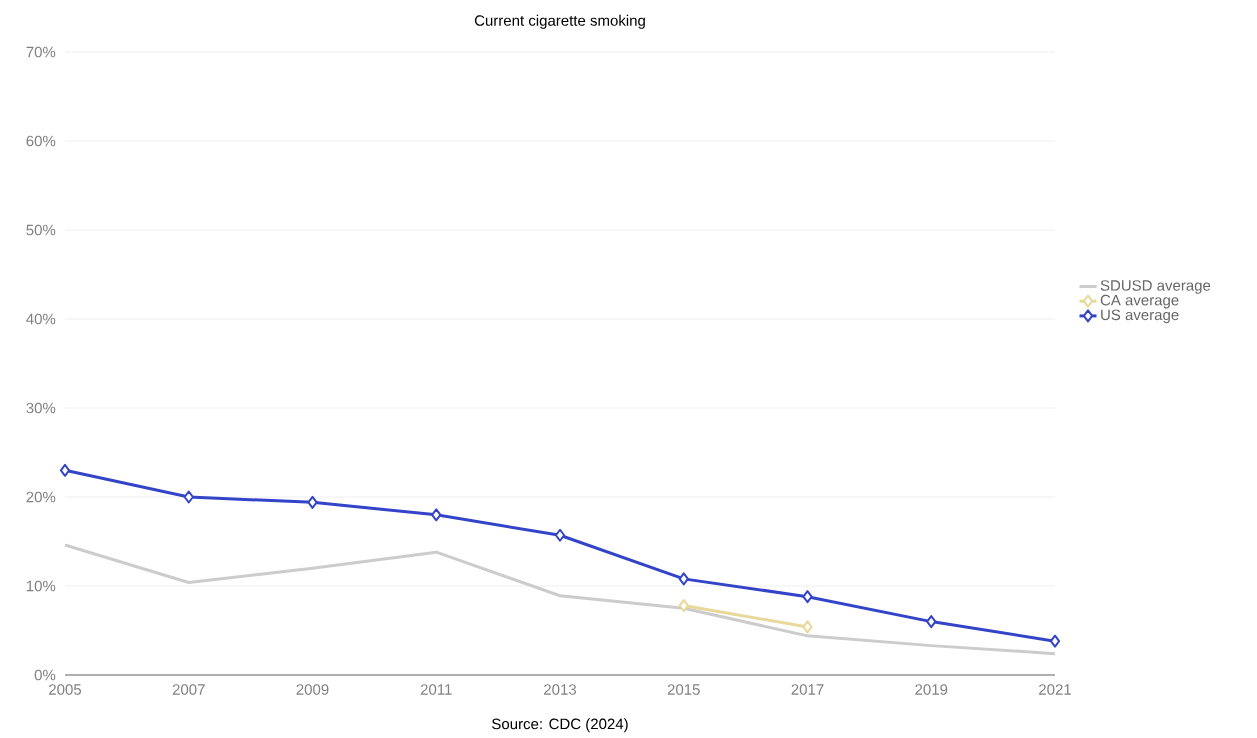 This screenshot has width=1257, height=738. What do you see at coordinates (560, 725) in the screenshot?
I see `source-note: Source: CDC (2024)` at bounding box center [560, 725].